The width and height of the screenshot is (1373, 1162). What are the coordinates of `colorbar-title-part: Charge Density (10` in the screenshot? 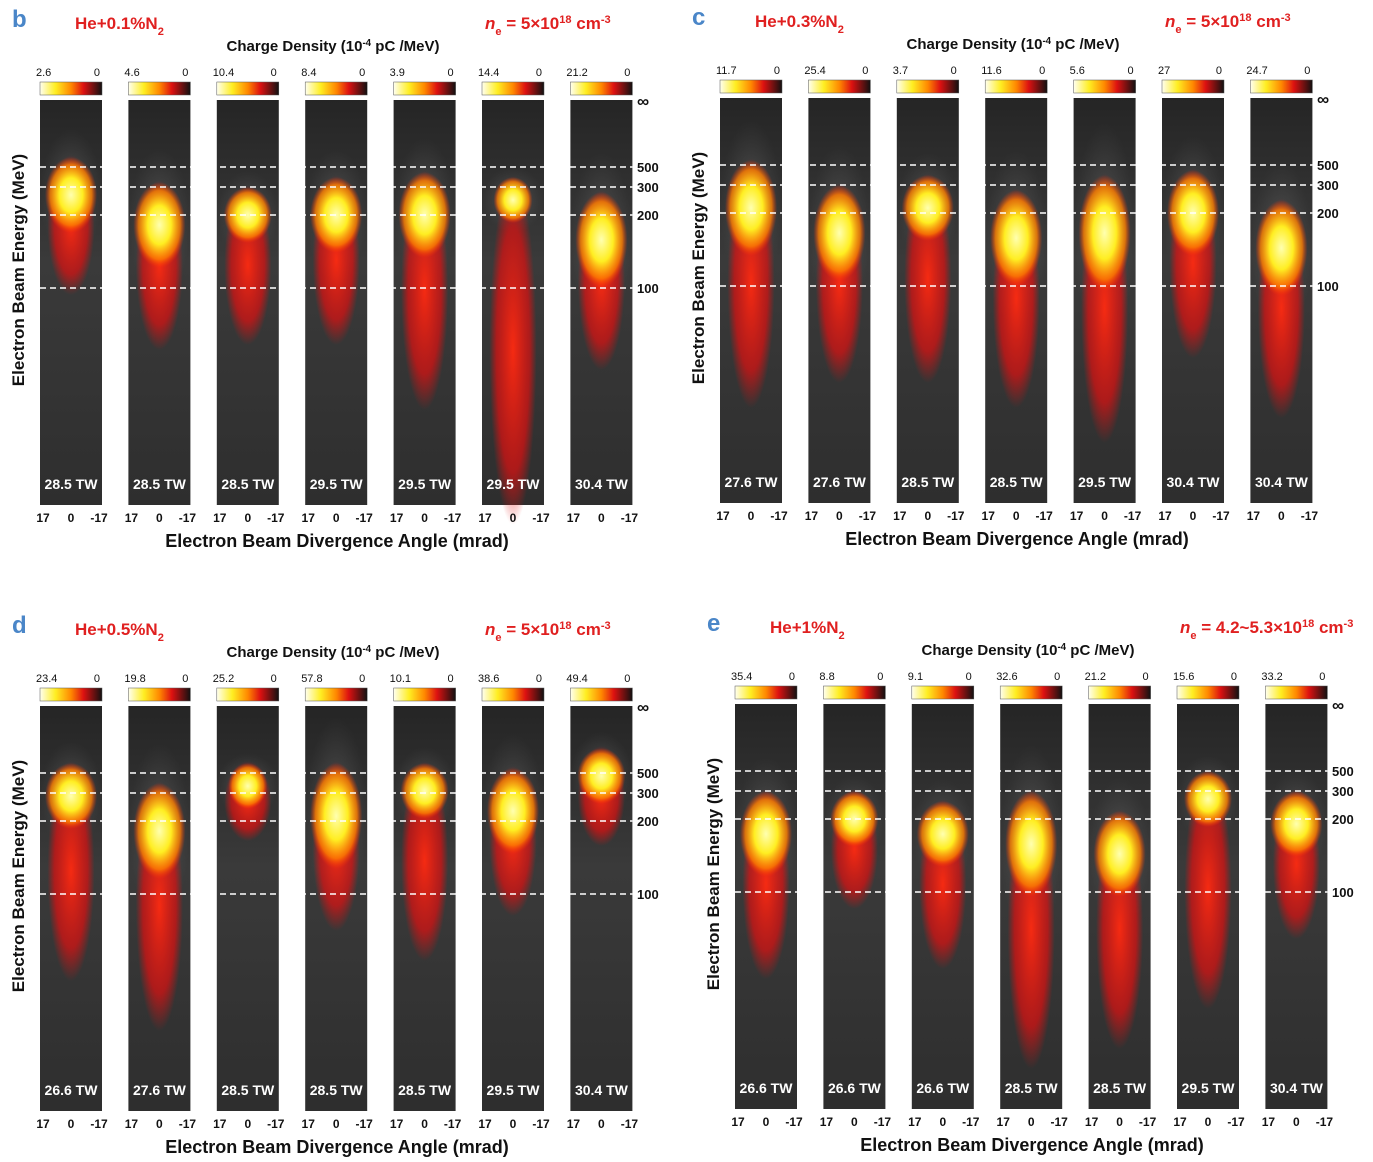 It's located at (990, 650).